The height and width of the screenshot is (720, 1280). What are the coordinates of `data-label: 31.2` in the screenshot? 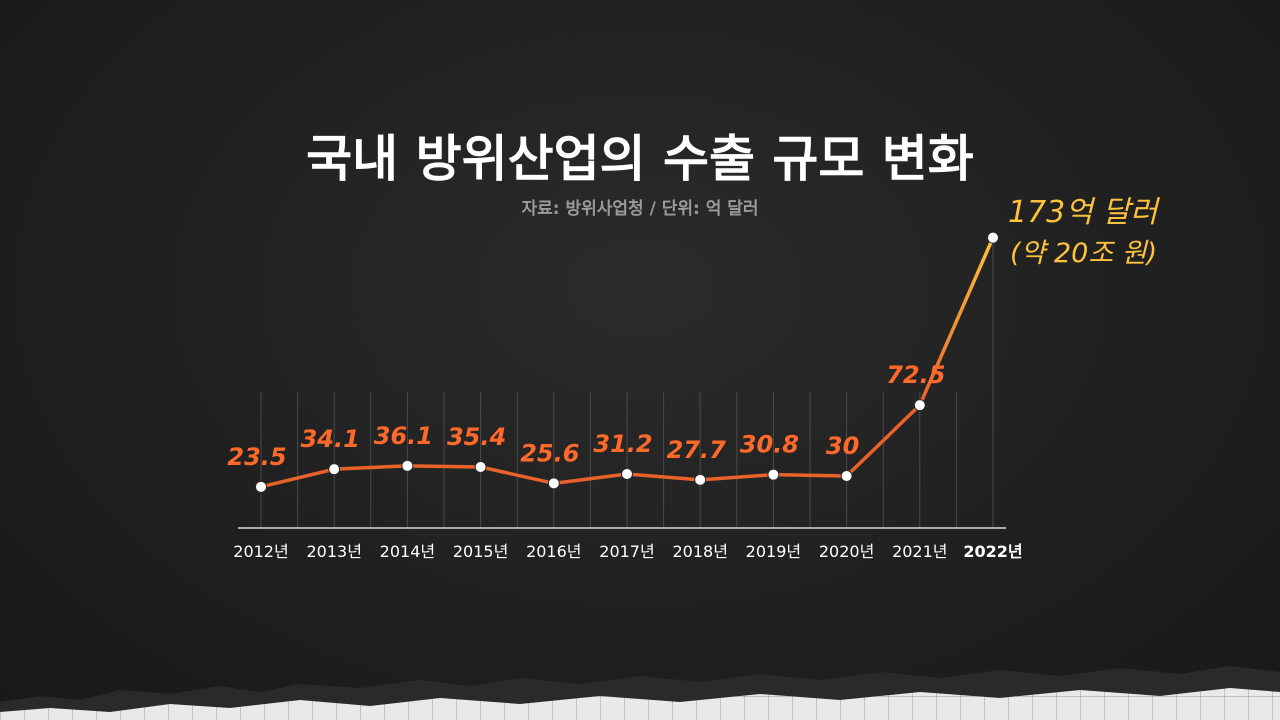 It's located at (622, 444).